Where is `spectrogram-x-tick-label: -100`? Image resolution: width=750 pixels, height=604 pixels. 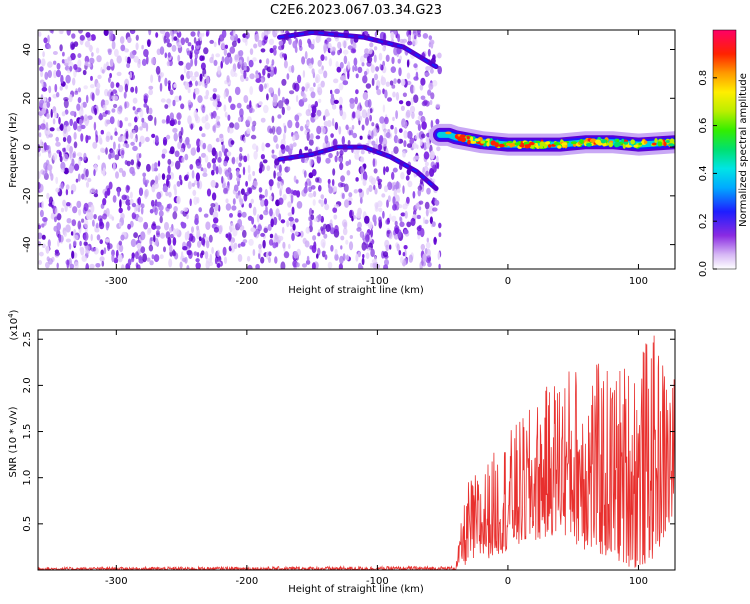 spectrogram-x-tick-label: -100 is located at coordinates (377, 281).